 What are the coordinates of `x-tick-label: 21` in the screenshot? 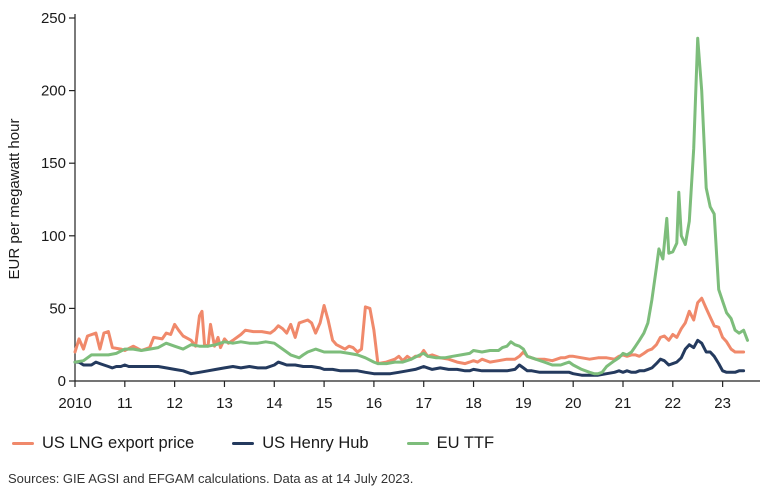 It's located at (623, 403).